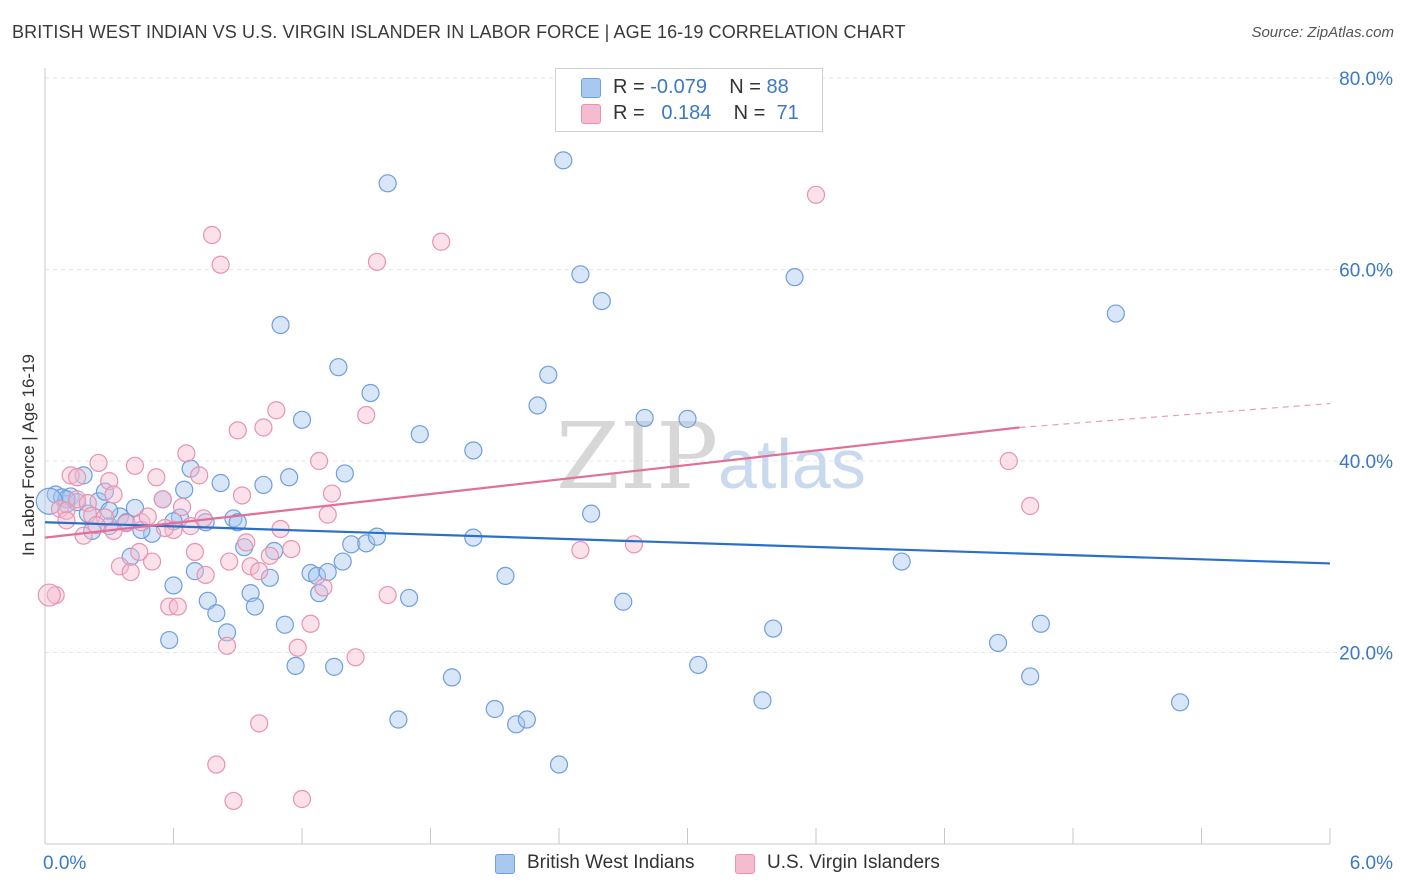 This screenshot has height=892, width=1406. Describe the element at coordinates (687, 543) in the screenshot. I see `trend-line-british-west-indians` at that location.